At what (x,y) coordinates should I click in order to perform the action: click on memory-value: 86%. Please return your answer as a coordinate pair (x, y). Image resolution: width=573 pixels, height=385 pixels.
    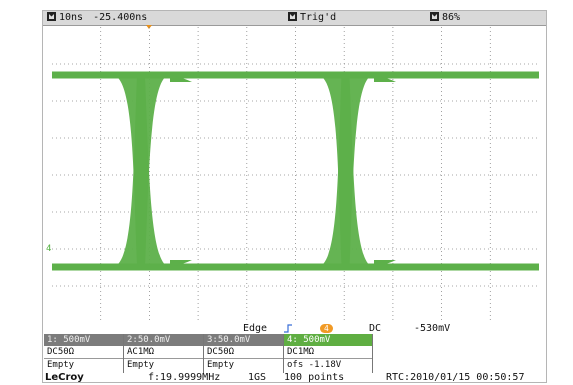
    Looking at the image, I should click on (451, 17).